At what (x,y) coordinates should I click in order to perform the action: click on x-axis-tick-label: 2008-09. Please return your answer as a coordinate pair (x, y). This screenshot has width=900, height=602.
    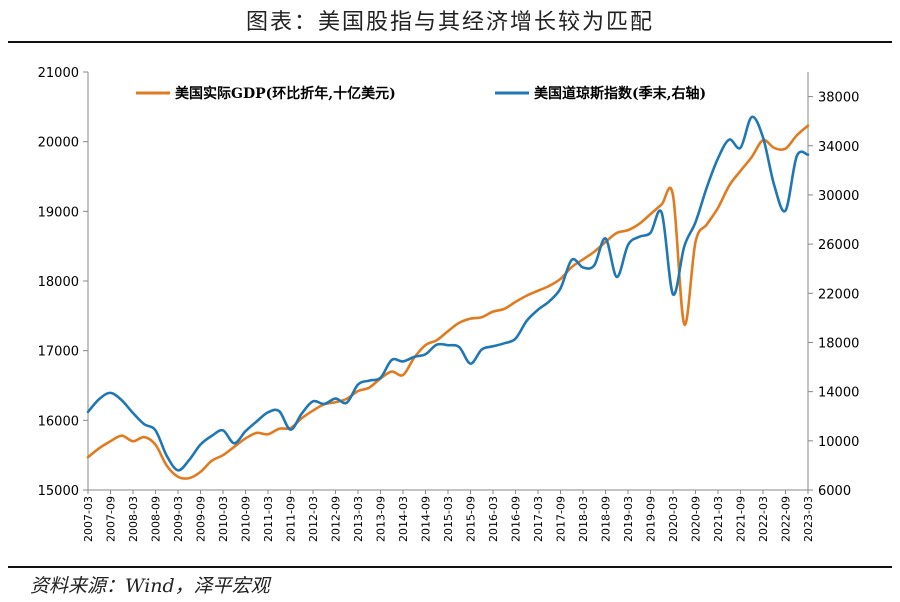
    Looking at the image, I should click on (156, 519).